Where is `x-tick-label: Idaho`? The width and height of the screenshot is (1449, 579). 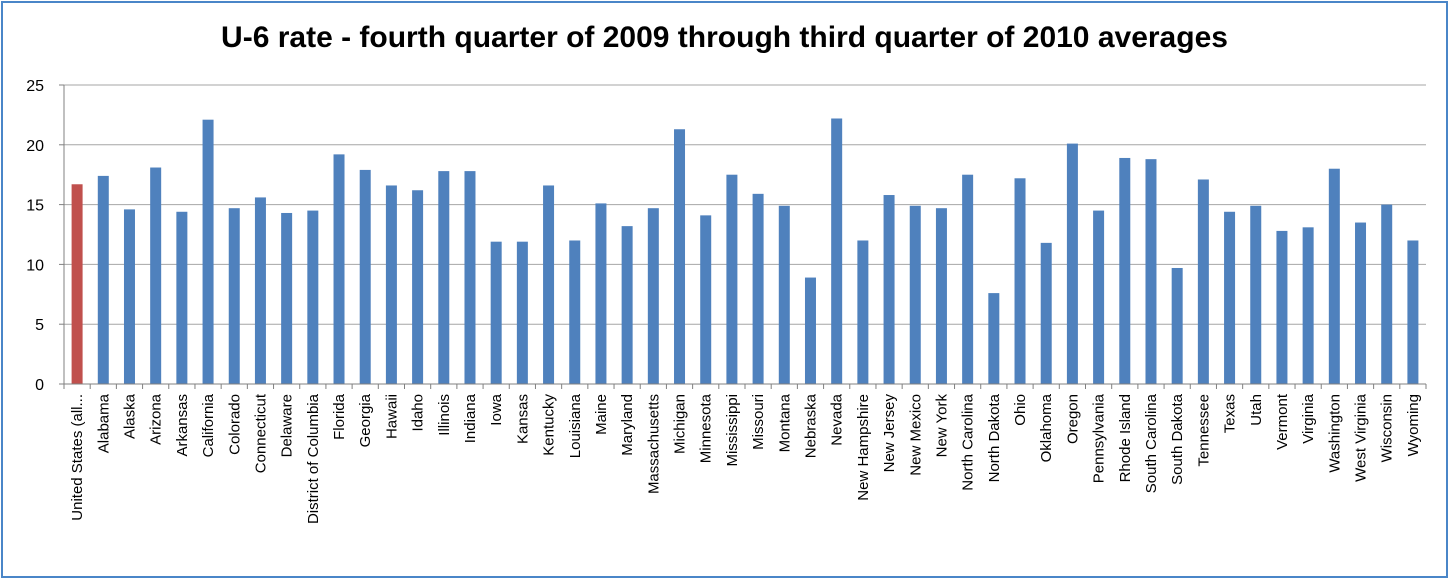
x-tick-label: Idaho is located at coordinates (418, 413).